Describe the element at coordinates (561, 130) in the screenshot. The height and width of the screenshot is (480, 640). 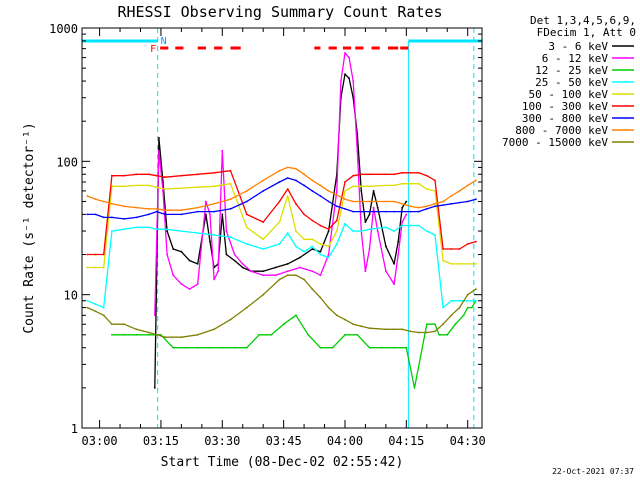
I see `legend-label-7: 800 - 7000 keV` at that location.